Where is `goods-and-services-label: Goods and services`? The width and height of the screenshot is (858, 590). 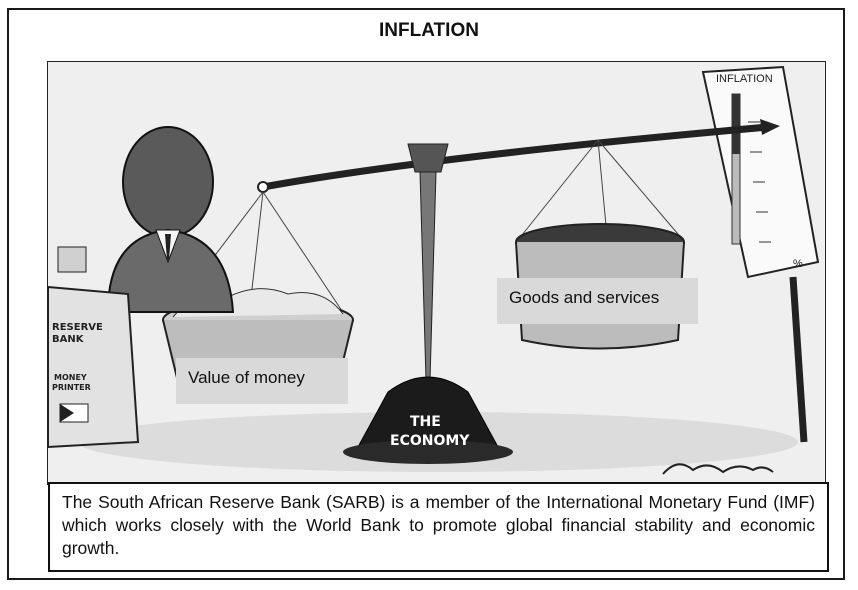
goods-and-services-label: Goods and services is located at coordinates (597, 301).